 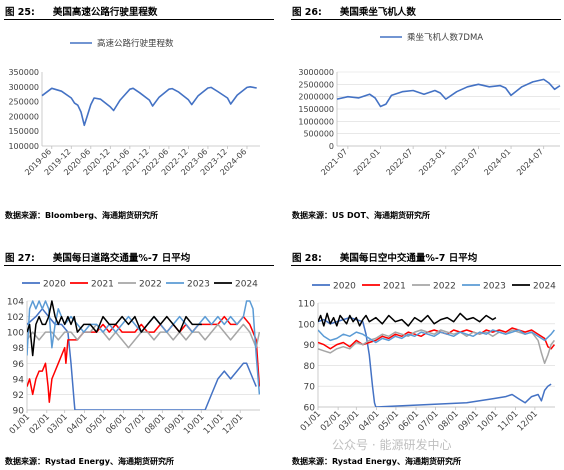 I want to click on x-tick-label: 2024-07, so click(x=530, y=162).